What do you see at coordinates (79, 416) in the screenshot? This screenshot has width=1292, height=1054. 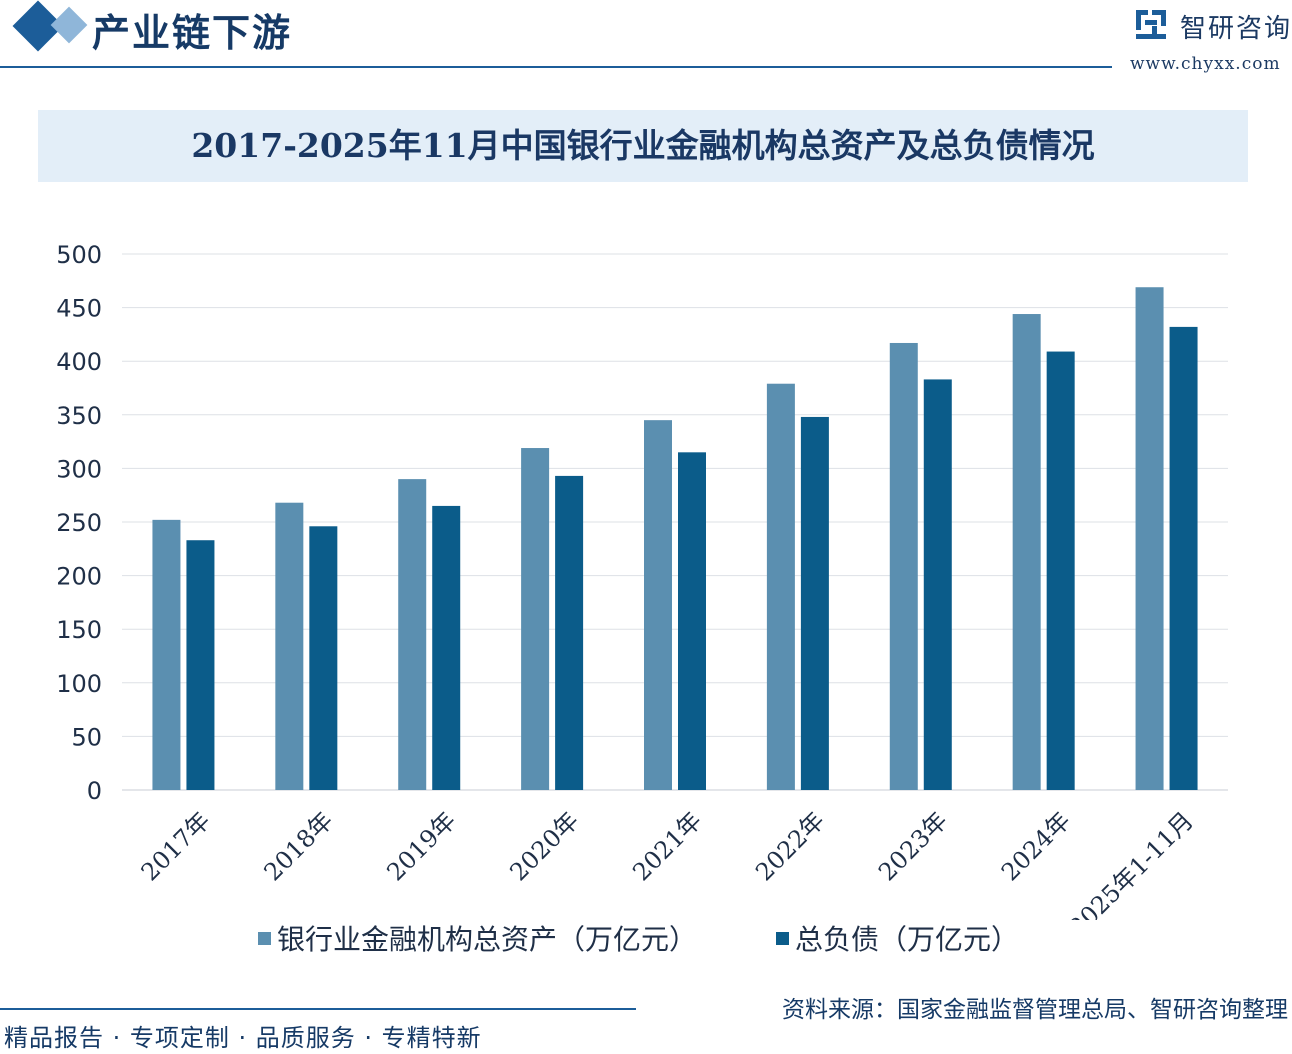 I see `y-tick-label: 350` at bounding box center [79, 416].